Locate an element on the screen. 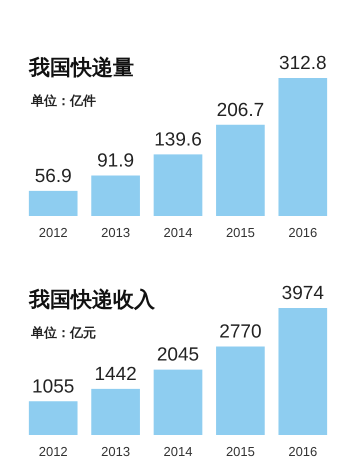  text: 单位：亿元 is located at coordinates (63, 333).